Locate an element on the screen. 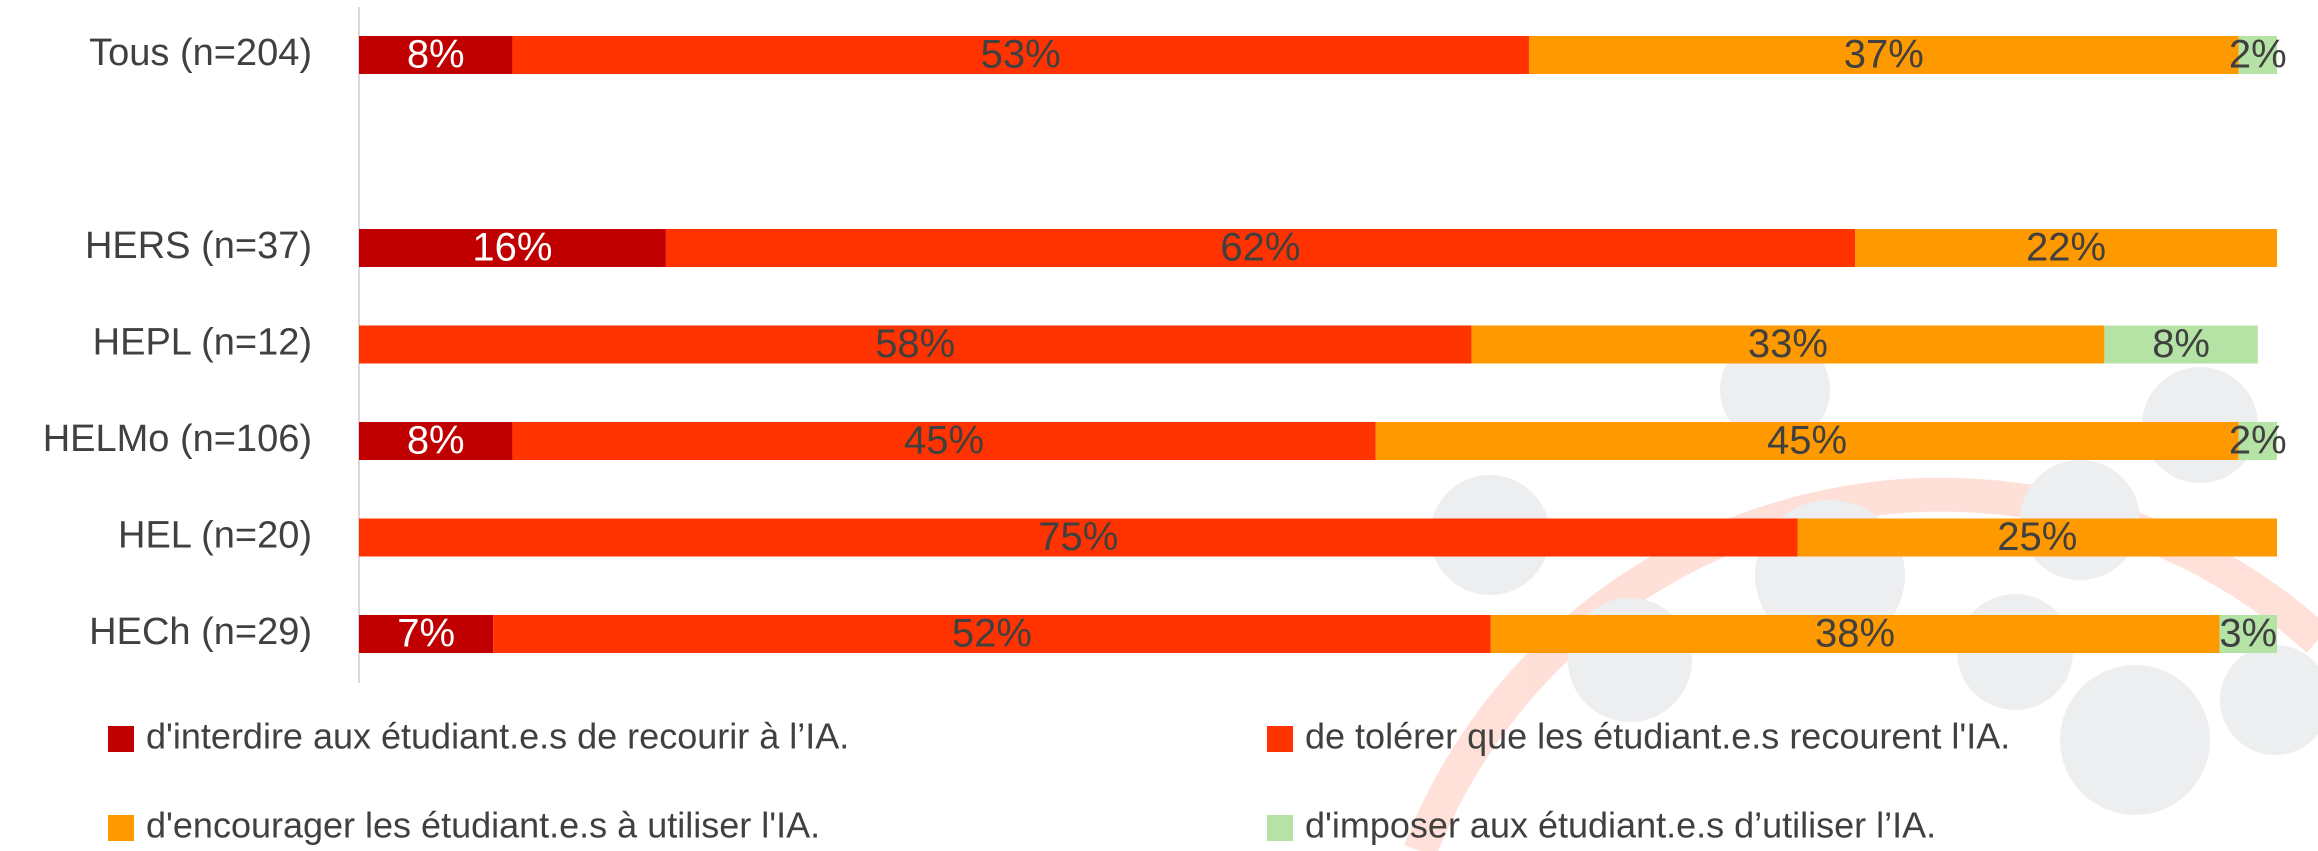 The height and width of the screenshot is (851, 2318). data-label: 52% is located at coordinates (992, 634).